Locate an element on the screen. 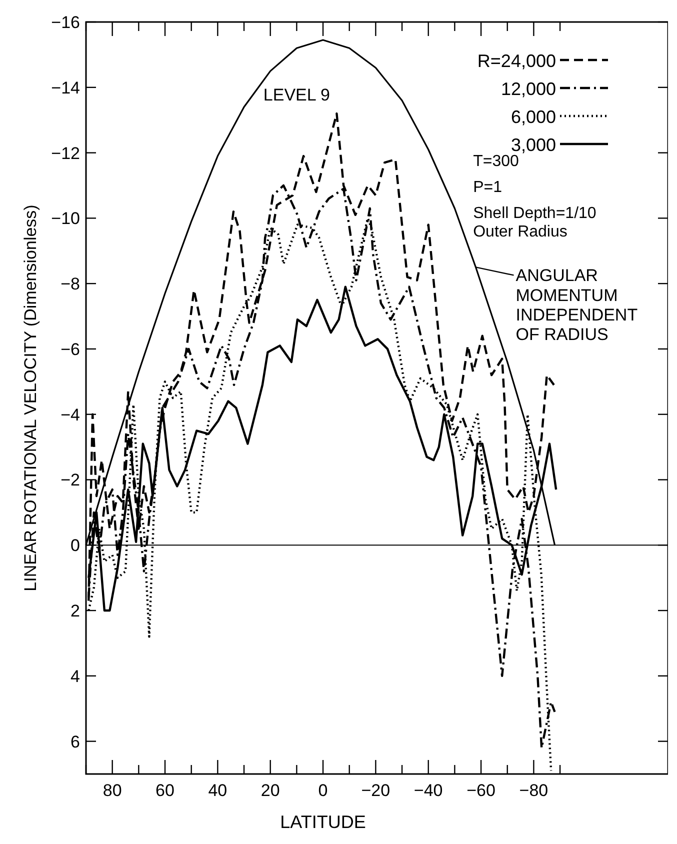 This screenshot has width=677, height=844. annotation: ANGULAR MOMENTUM INDEPENDENT OF RADIUS is located at coordinates (577, 305).